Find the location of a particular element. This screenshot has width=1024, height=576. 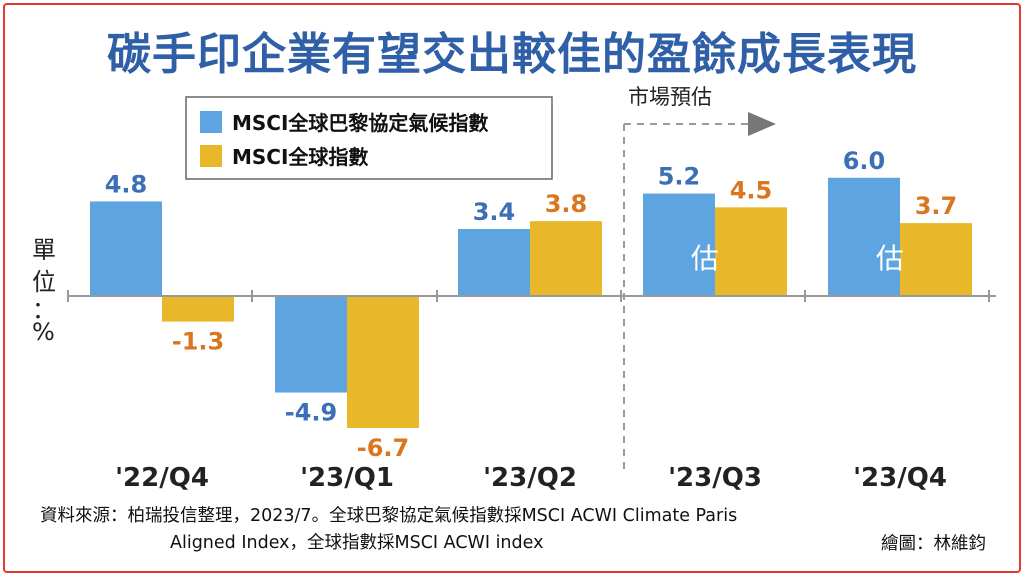

source-line-2: Aligned Index，全球指數採MSCI ACWI index is located at coordinates (357, 543).